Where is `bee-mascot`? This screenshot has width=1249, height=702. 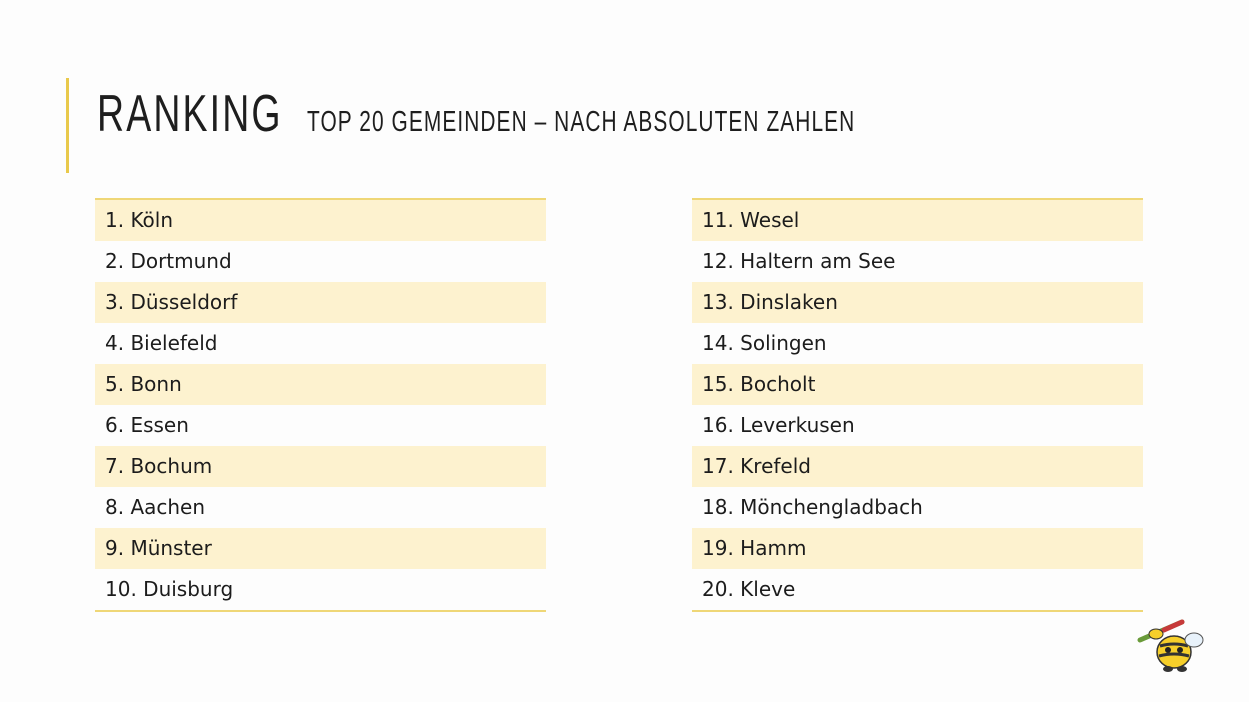
bee-mascot is located at coordinates (1170, 645).